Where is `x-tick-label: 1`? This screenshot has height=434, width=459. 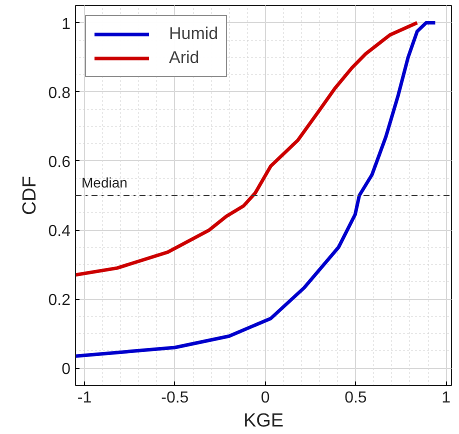 x-tick-label: 1 is located at coordinates (446, 398).